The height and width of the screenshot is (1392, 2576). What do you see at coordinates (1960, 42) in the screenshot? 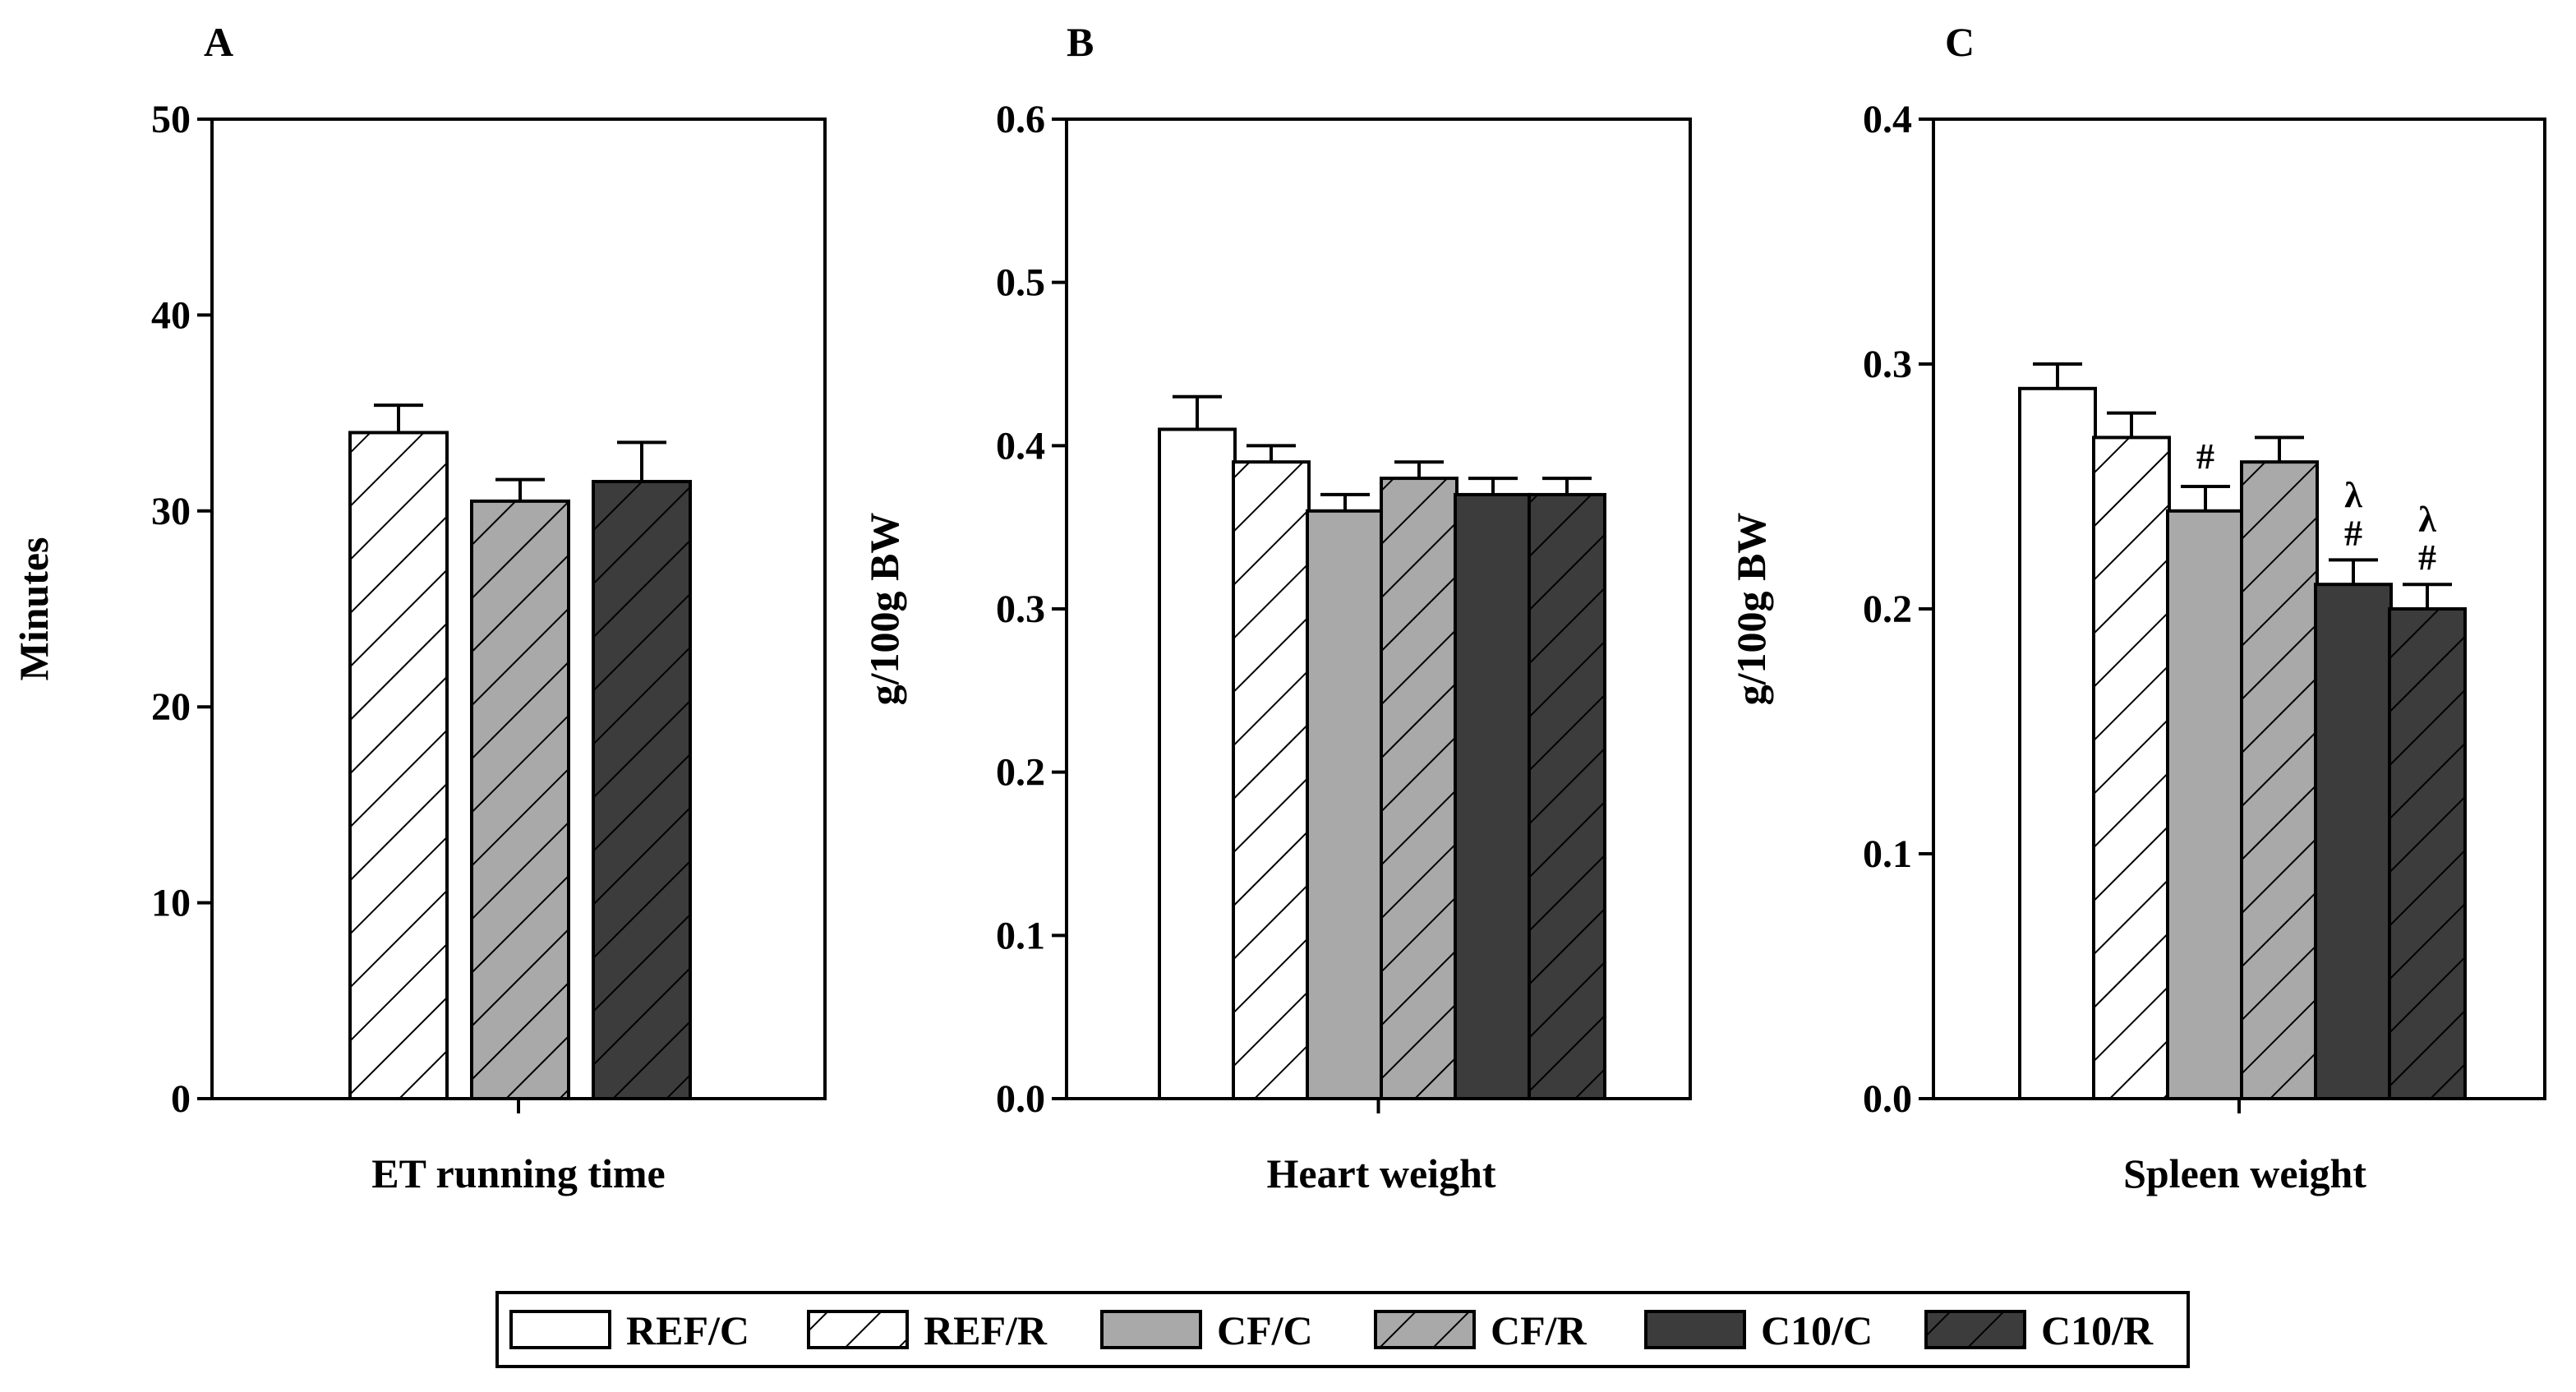
I see `panel-letter: C` at bounding box center [1960, 42].